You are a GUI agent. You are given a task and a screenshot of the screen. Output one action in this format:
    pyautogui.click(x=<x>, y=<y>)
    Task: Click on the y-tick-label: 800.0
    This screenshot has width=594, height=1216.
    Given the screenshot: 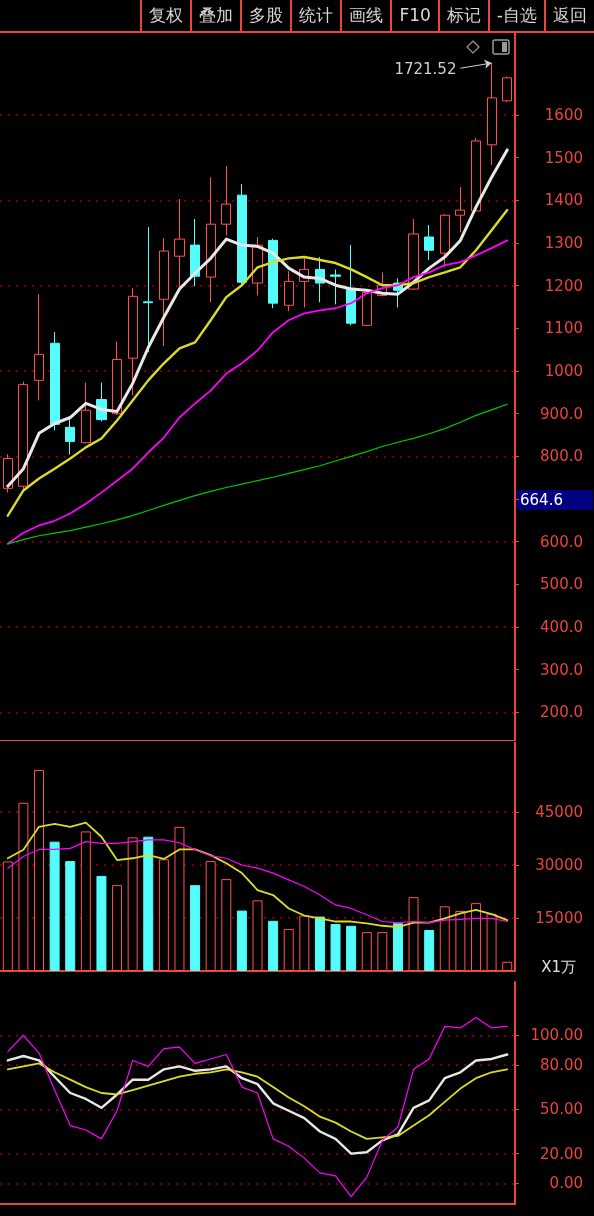 What is the action you would take?
    pyautogui.click(x=561, y=456)
    